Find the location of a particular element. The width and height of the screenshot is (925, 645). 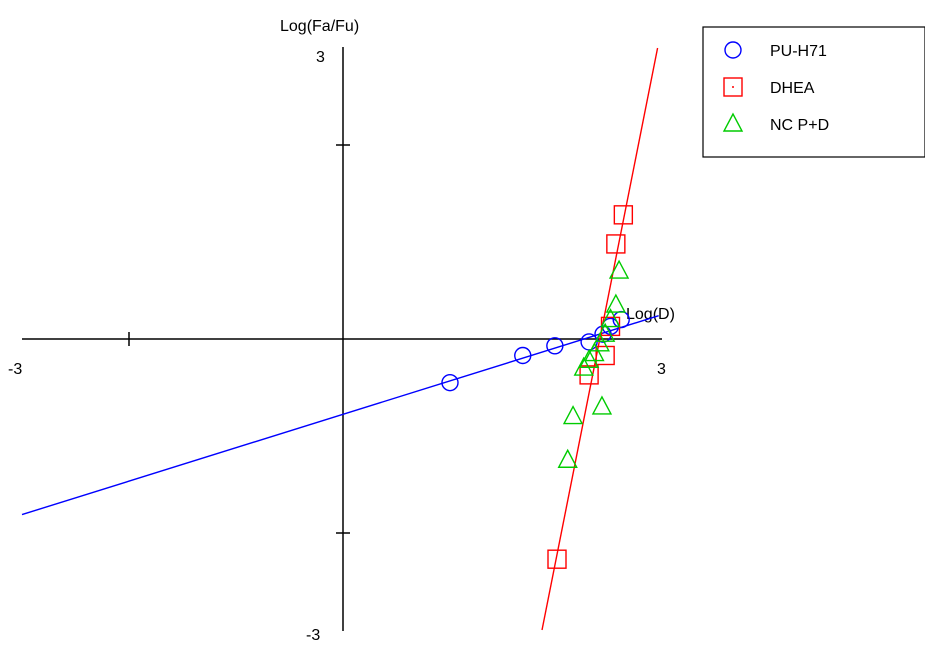

legend-label-pu-h71: PU-H71 is located at coordinates (798, 51).